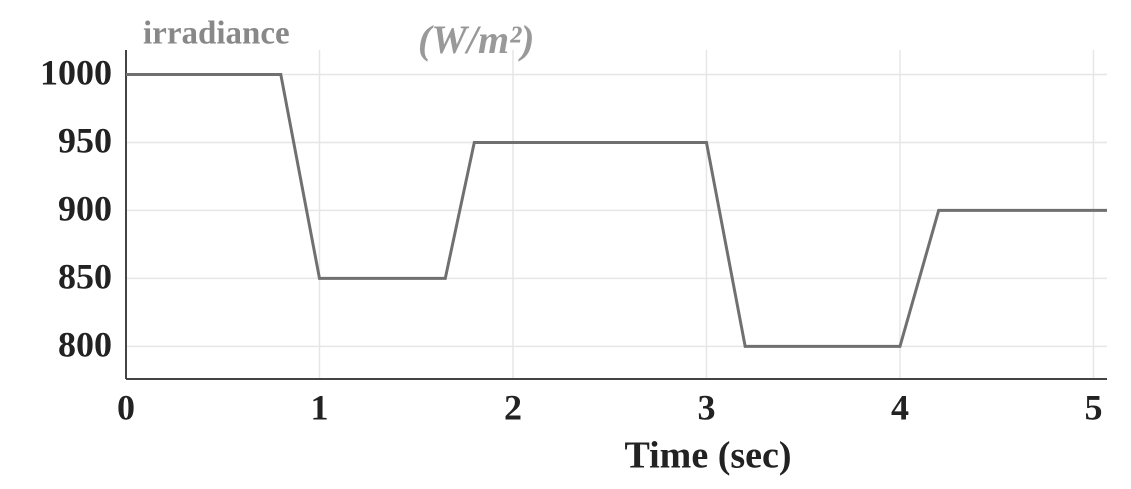 Image resolution: width=1131 pixels, height=489 pixels. Describe the element at coordinates (706, 407) in the screenshot. I see `x-tick-label: 3` at that location.